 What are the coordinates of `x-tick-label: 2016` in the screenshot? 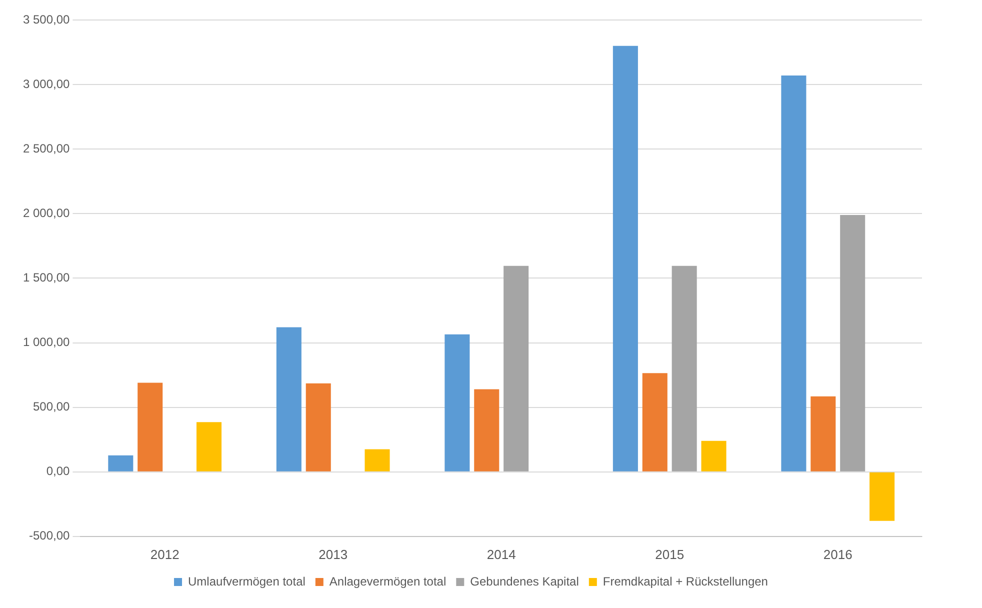 It's located at (837, 554).